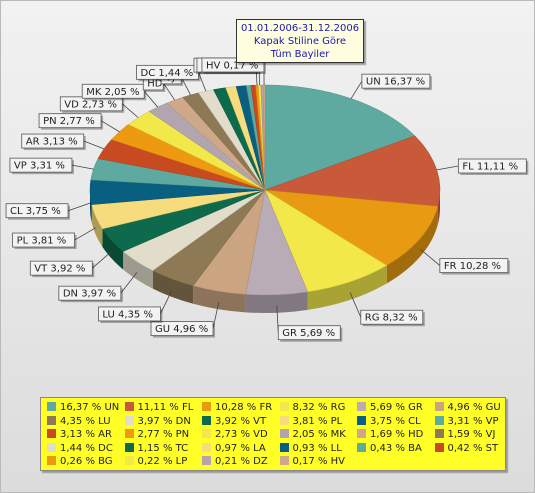  I want to click on legend-item-mk: 2,05 % MK, so click(312, 434).